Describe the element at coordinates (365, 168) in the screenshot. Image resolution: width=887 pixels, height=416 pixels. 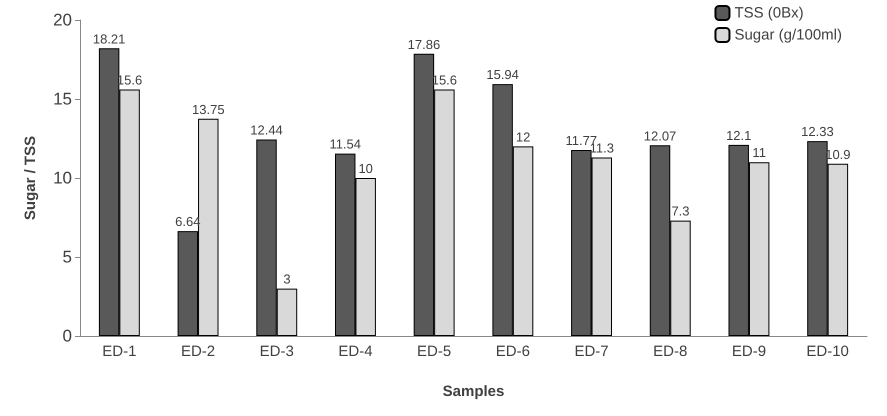
I see `data-label: 10` at that location.